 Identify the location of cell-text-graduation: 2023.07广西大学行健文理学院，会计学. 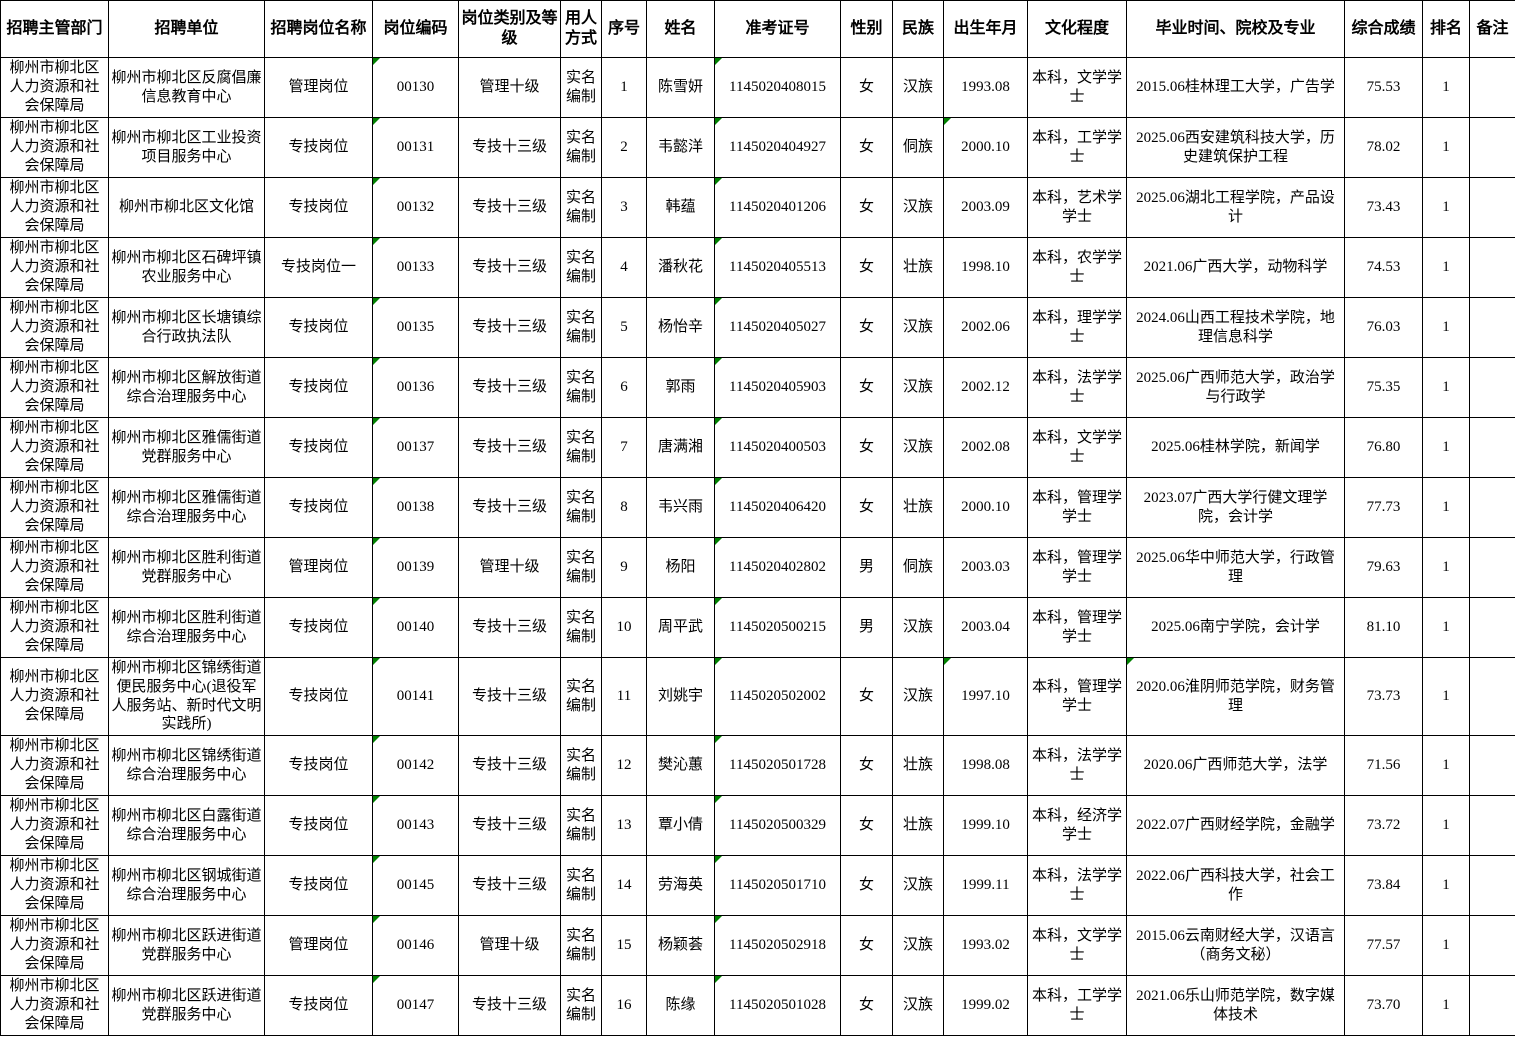
(1235, 507).